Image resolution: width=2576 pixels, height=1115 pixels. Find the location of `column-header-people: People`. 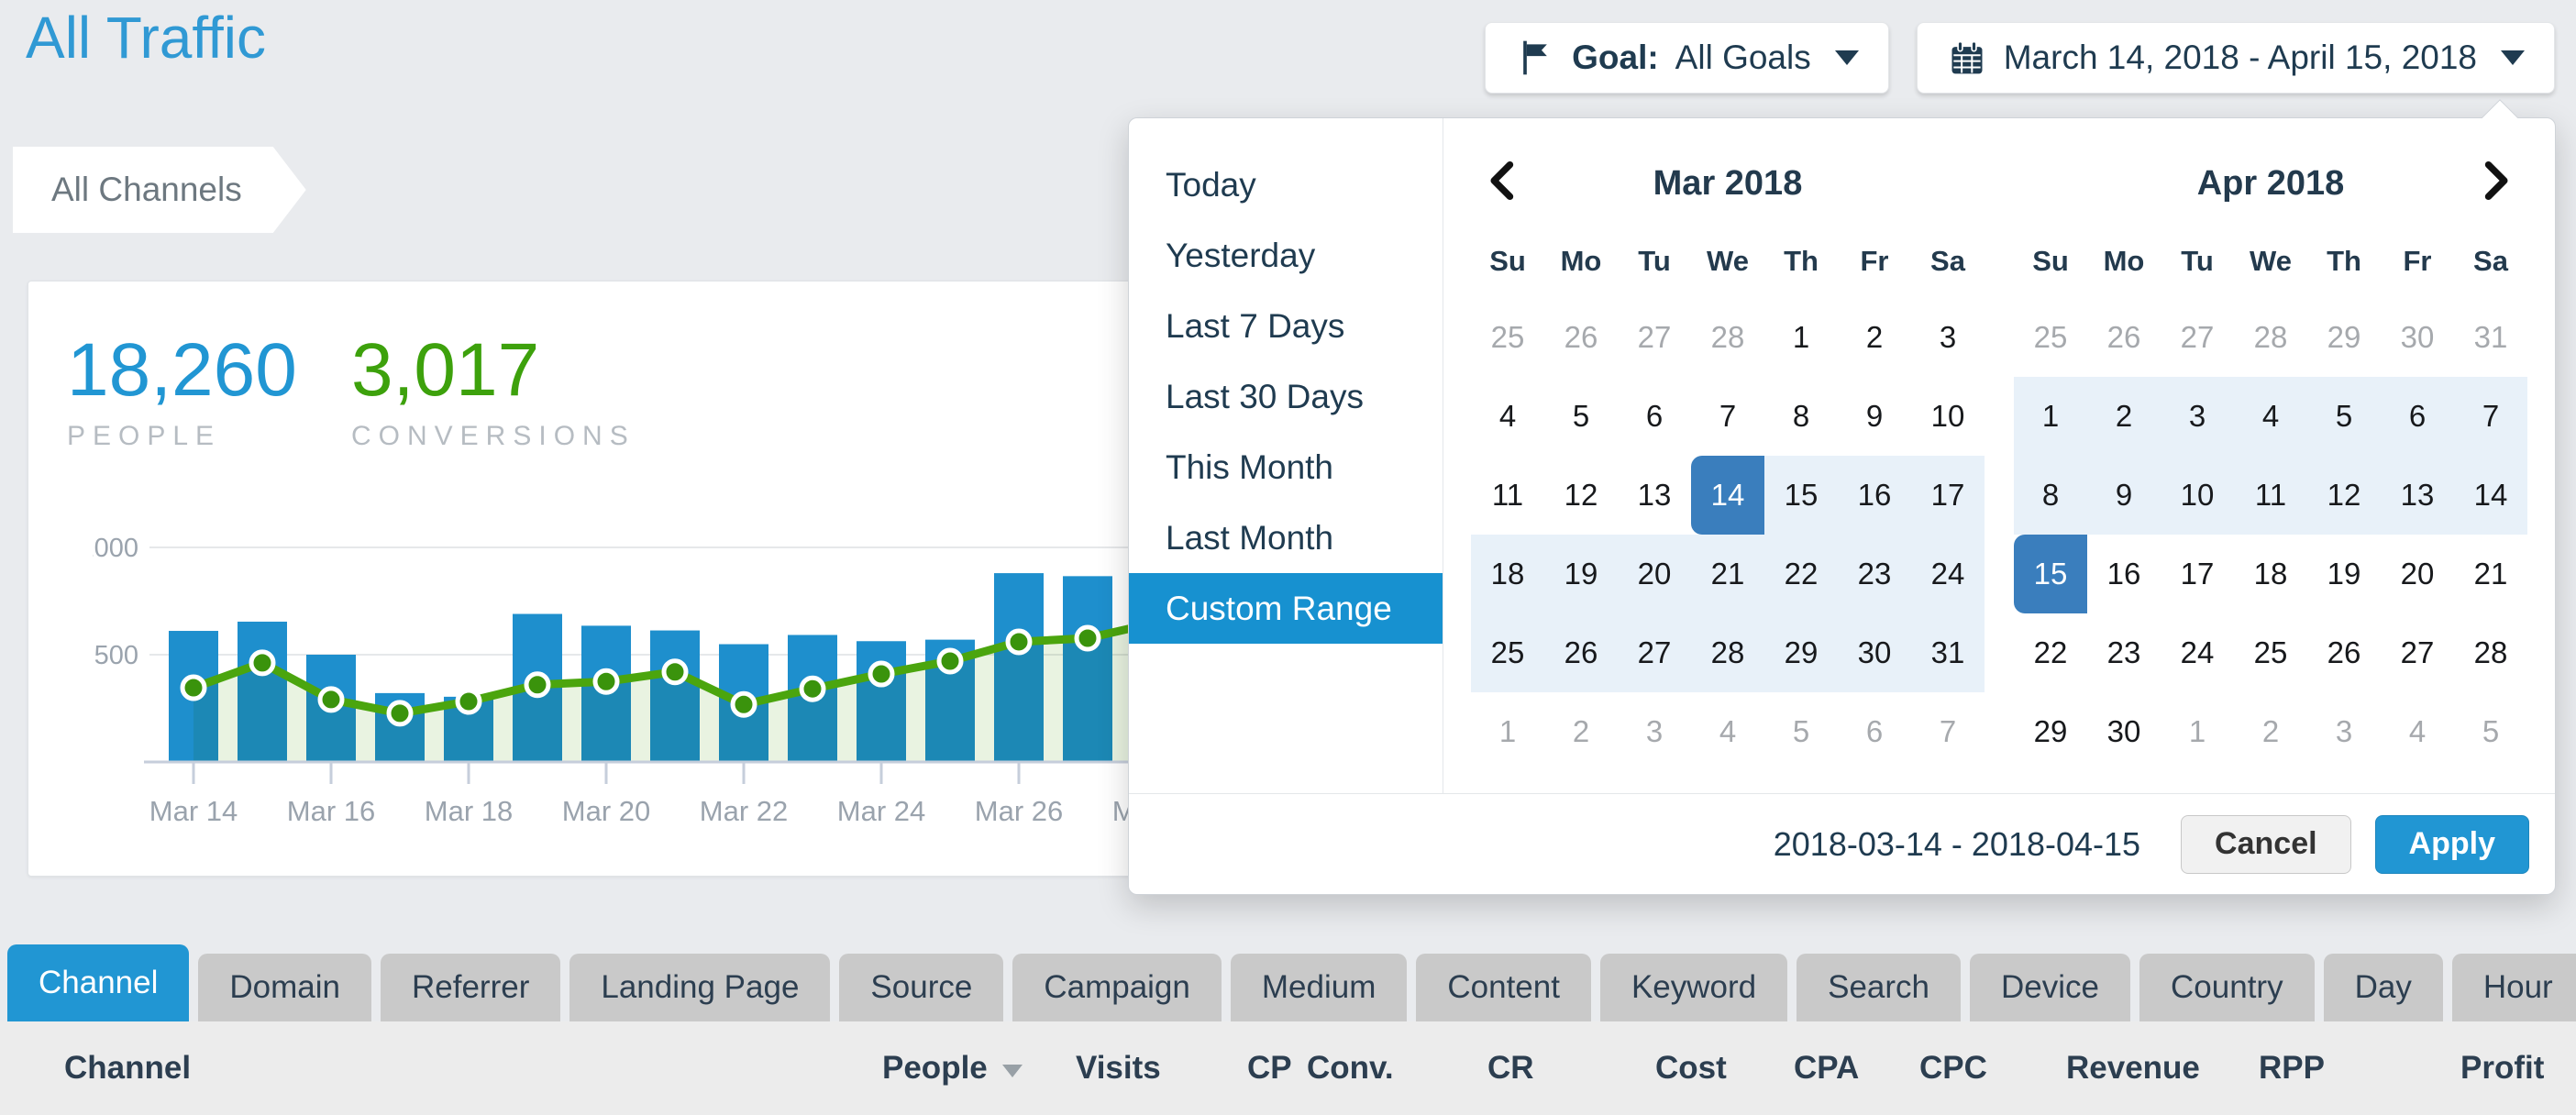

column-header-people: People is located at coordinates (952, 1068).